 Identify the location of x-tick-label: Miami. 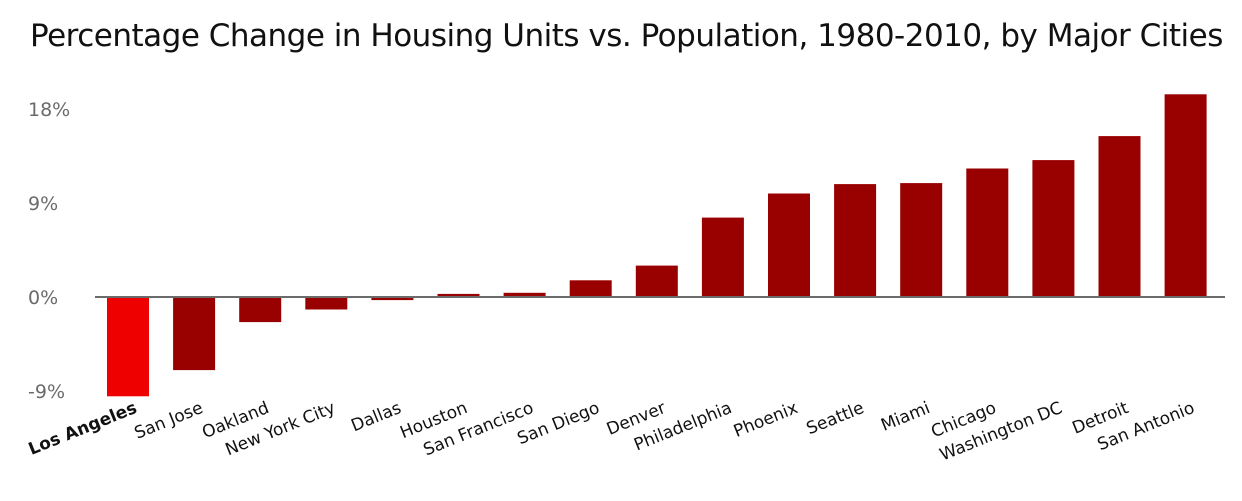
(905, 417).